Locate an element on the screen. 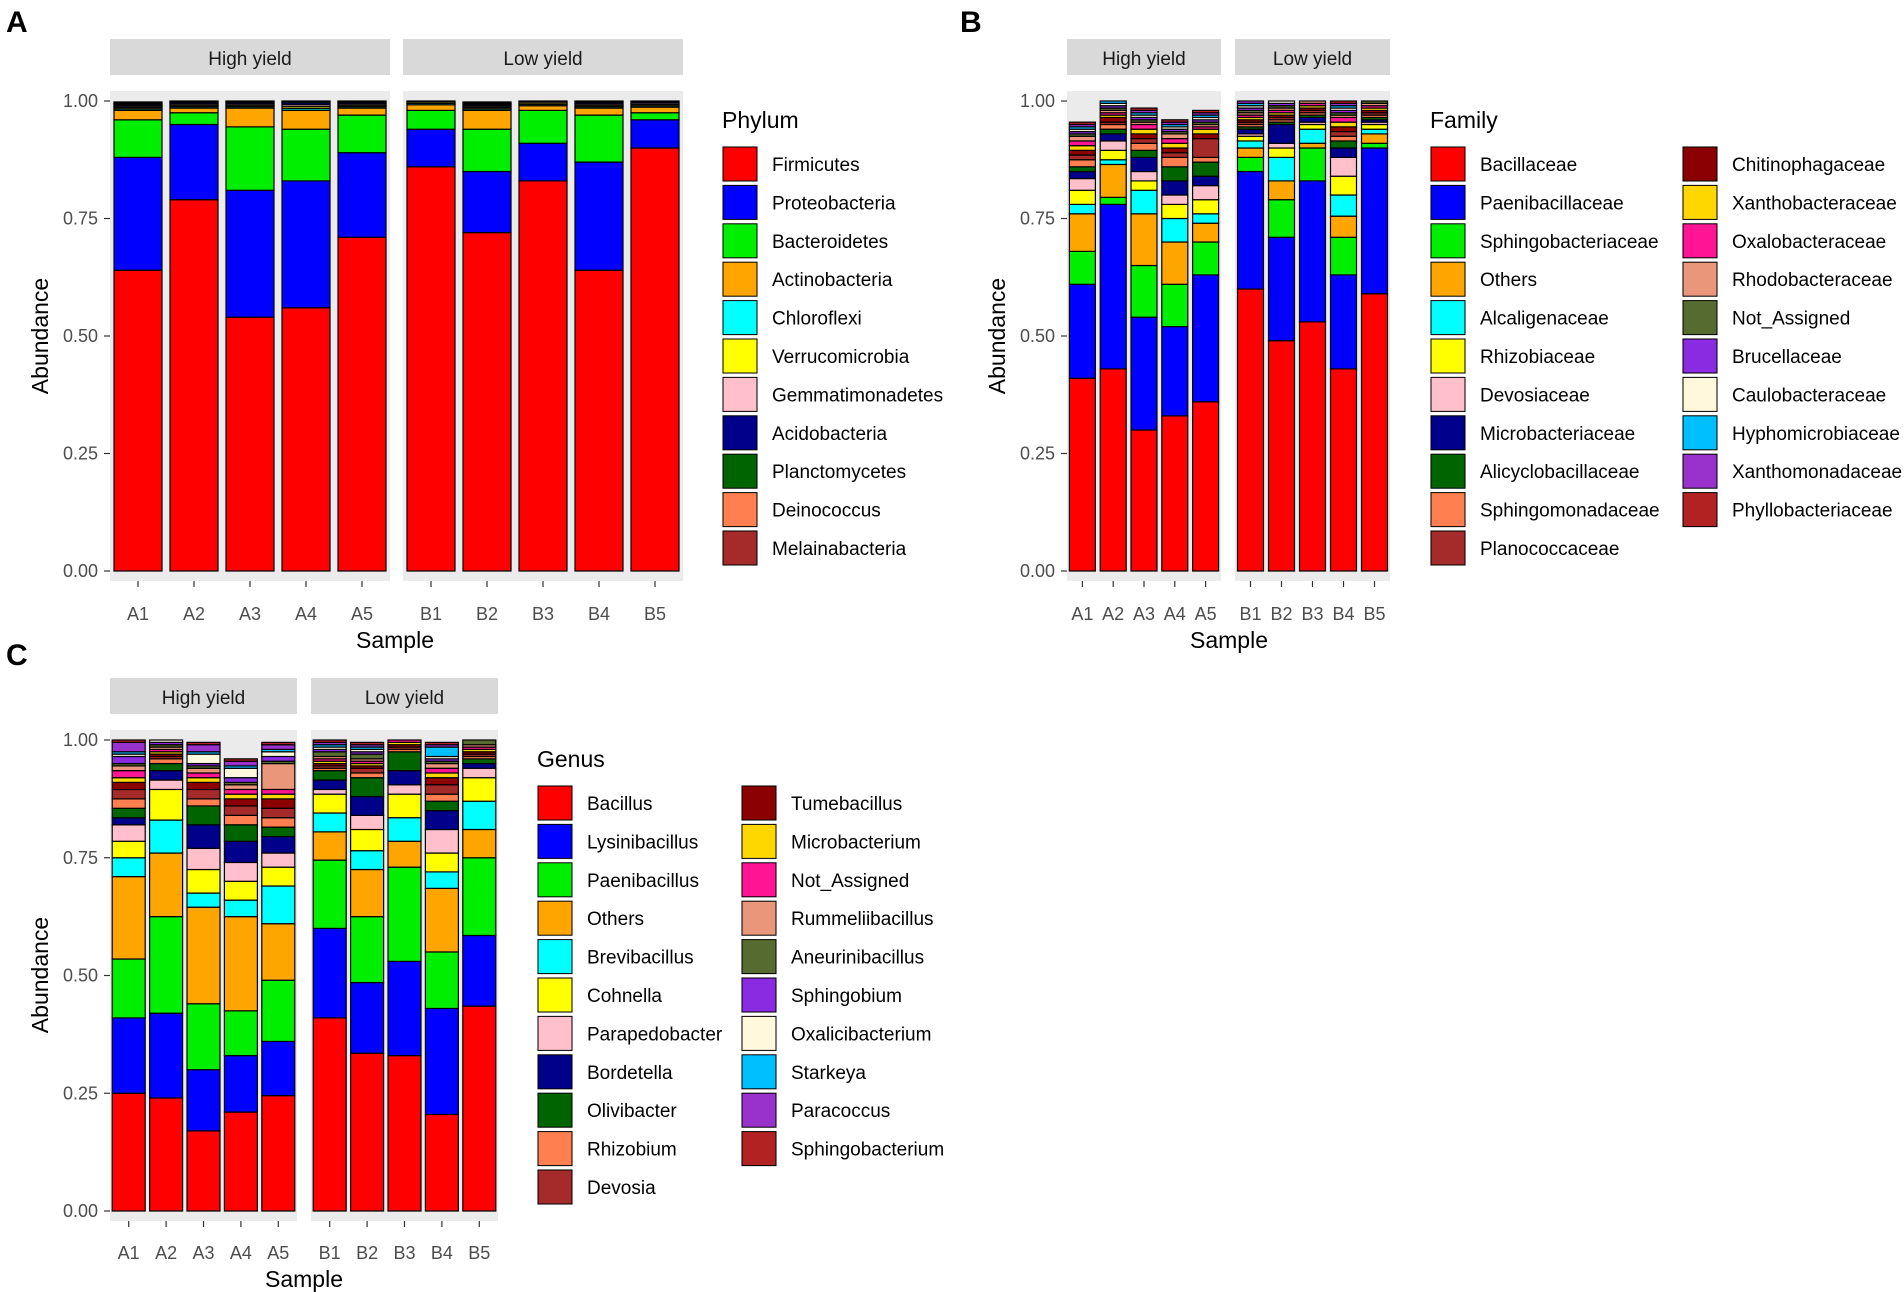 This screenshot has width=1904, height=1292. panel-c-bar-a1-paracoccus is located at coordinates (128, 747).